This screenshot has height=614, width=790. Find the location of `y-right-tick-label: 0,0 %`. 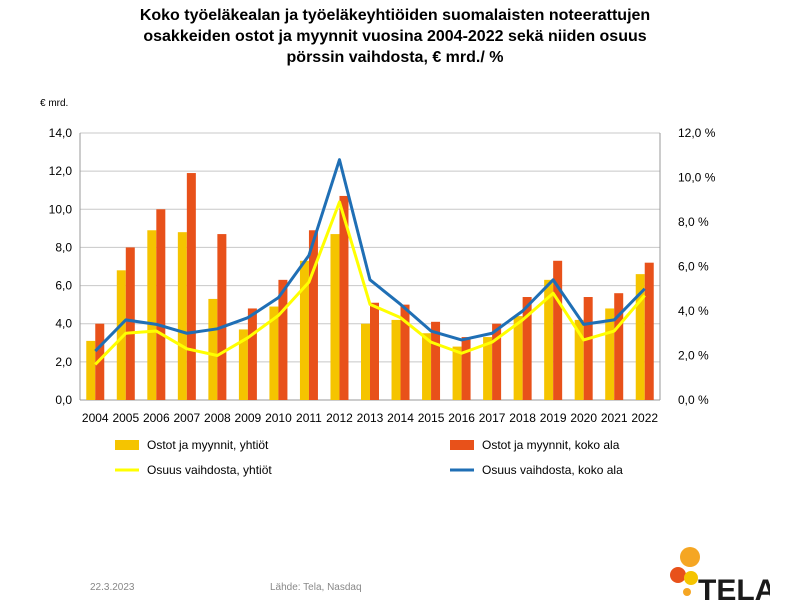

y-right-tick-label: 0,0 % is located at coordinates (693, 400).